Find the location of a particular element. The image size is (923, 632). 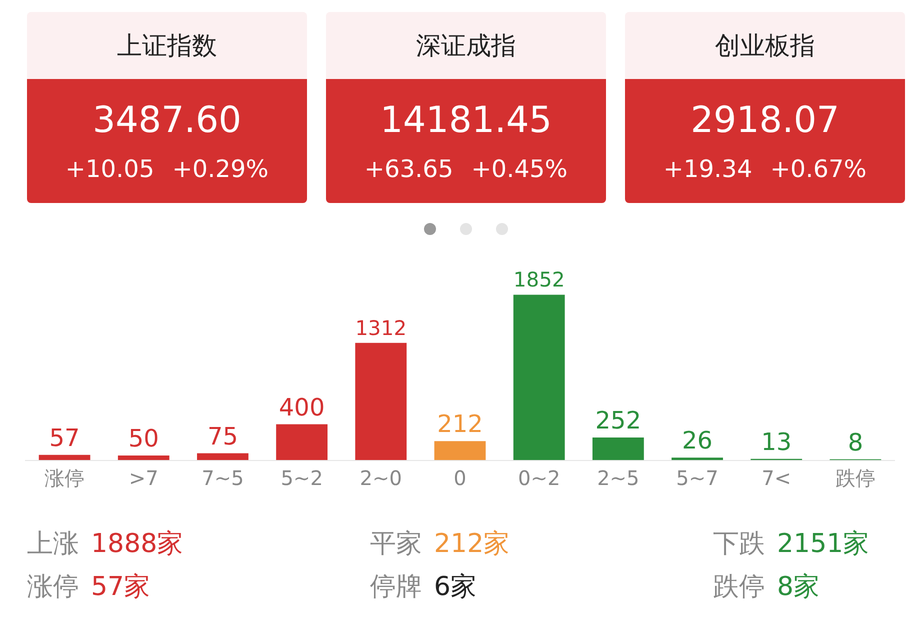

text: 跌停 is located at coordinates (739, 587).